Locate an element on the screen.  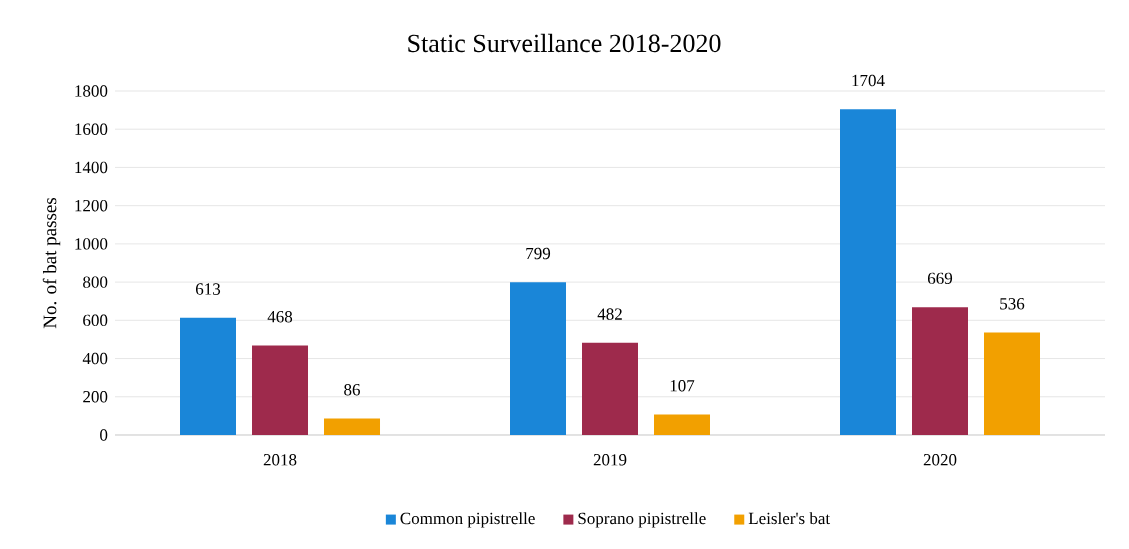
data-label: 1704 is located at coordinates (868, 80).